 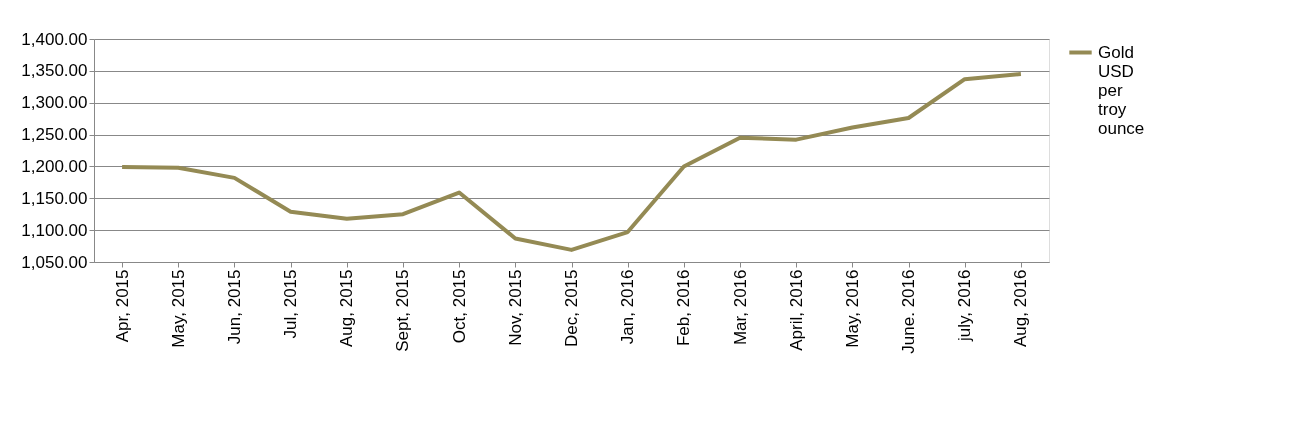 What do you see at coordinates (965, 306) in the screenshot?
I see `x-tick-label: july, 2016` at bounding box center [965, 306].